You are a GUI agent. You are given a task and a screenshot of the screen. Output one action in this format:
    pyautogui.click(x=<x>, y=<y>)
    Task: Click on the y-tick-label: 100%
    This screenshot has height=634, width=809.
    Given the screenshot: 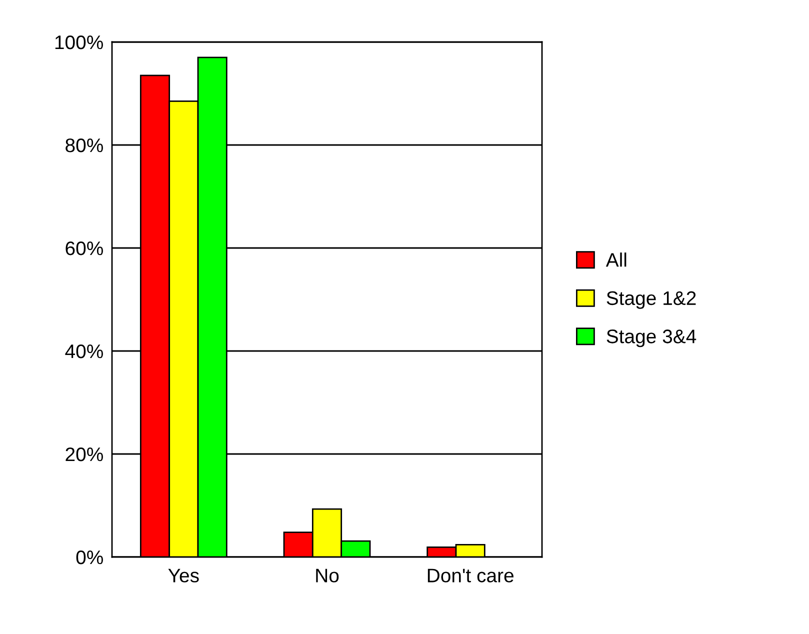 What is the action you would take?
    pyautogui.click(x=79, y=42)
    